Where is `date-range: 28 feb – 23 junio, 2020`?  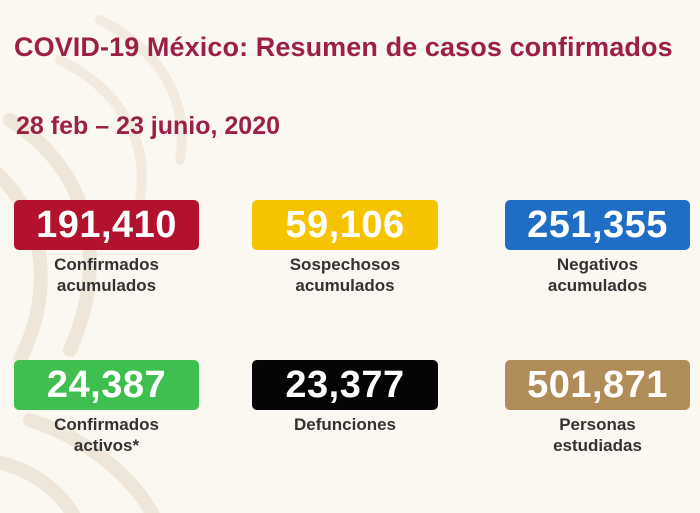 date-range: 28 feb – 23 junio, 2020 is located at coordinates (148, 126).